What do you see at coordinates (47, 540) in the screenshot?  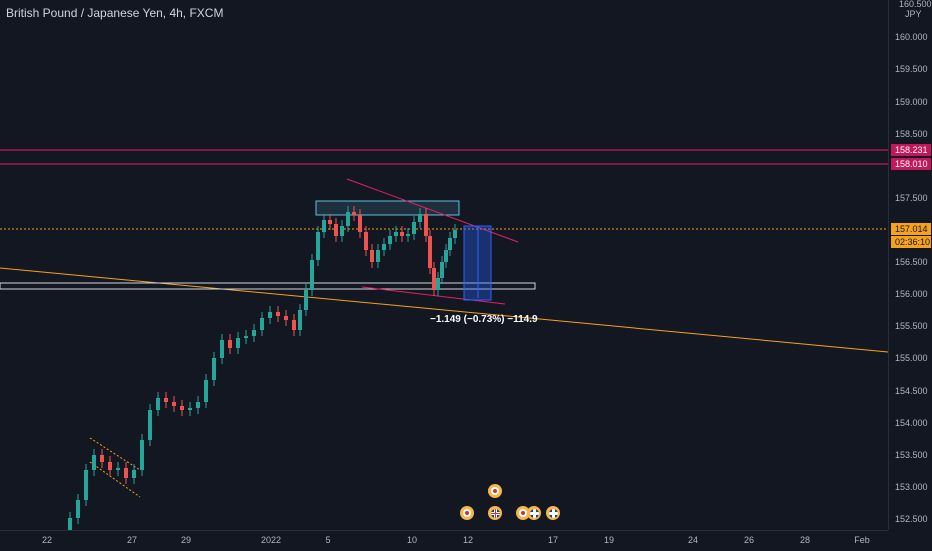 I see `time-label: 22` at bounding box center [47, 540].